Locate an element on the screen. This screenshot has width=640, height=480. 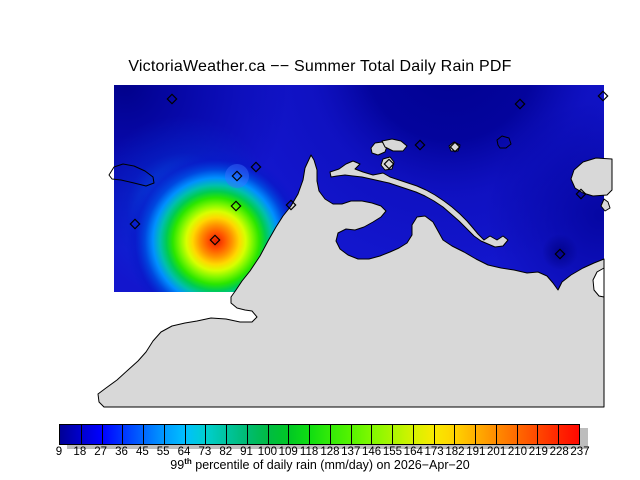
islet-outlines is located at coordinates (310, 161).